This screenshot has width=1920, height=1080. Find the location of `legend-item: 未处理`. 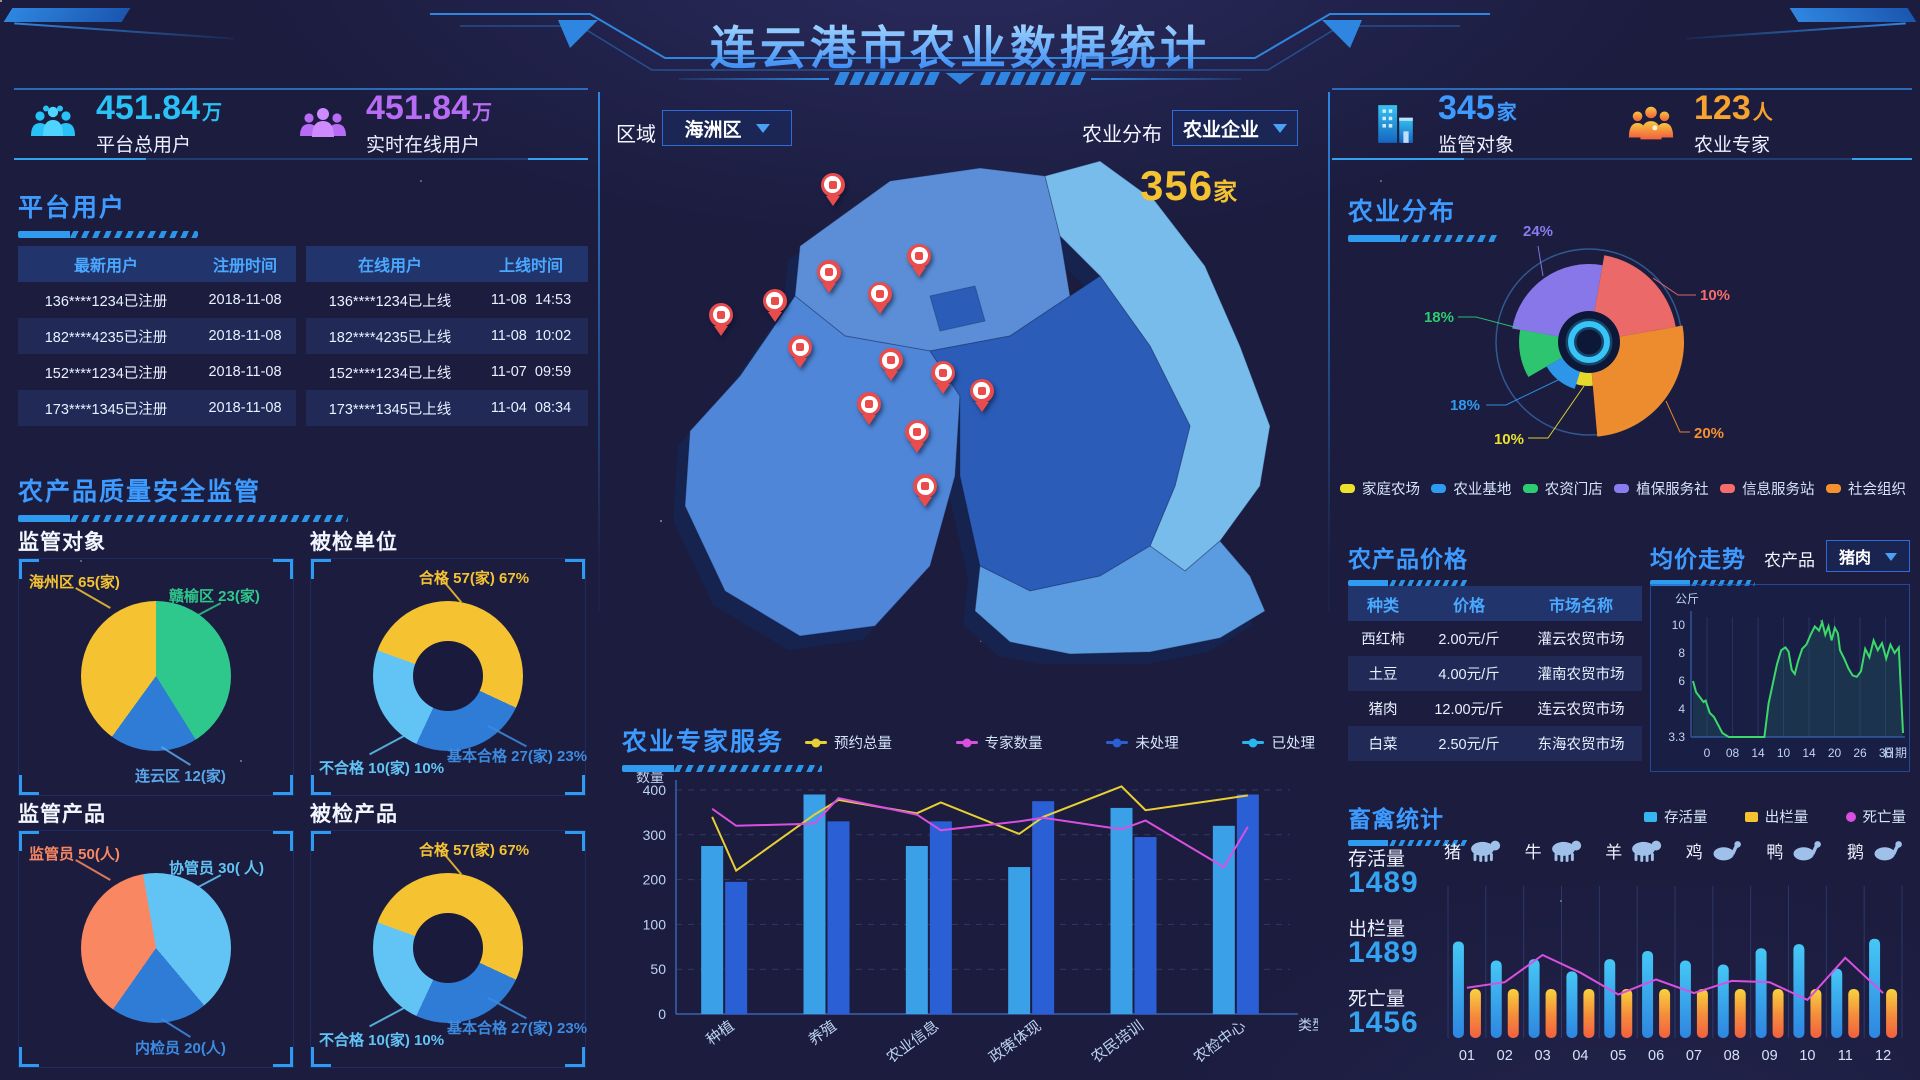

legend-item: 未处理 is located at coordinates (1142, 742).